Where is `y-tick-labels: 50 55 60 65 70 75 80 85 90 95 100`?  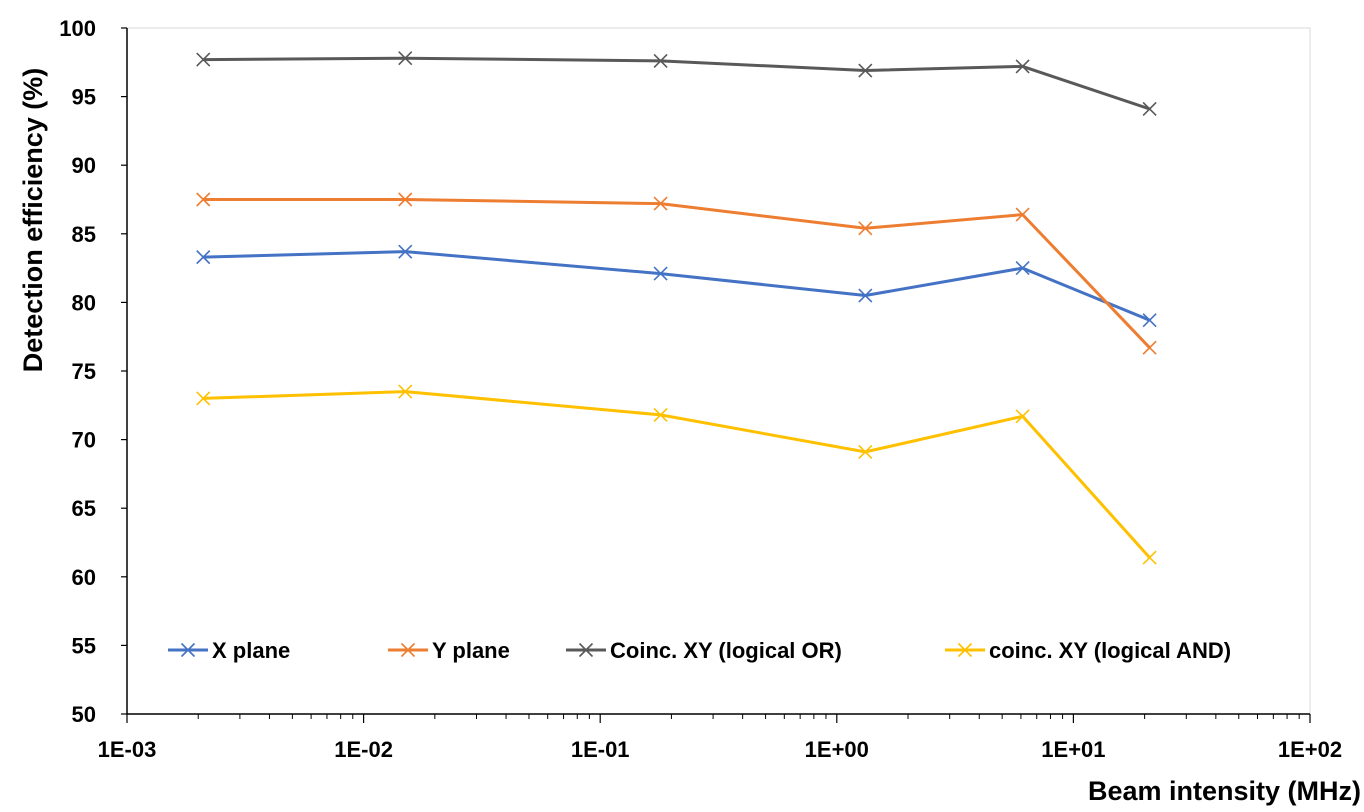 y-tick-labels: 50 55 60 65 70 75 80 85 90 95 100 is located at coordinates (93, 371).